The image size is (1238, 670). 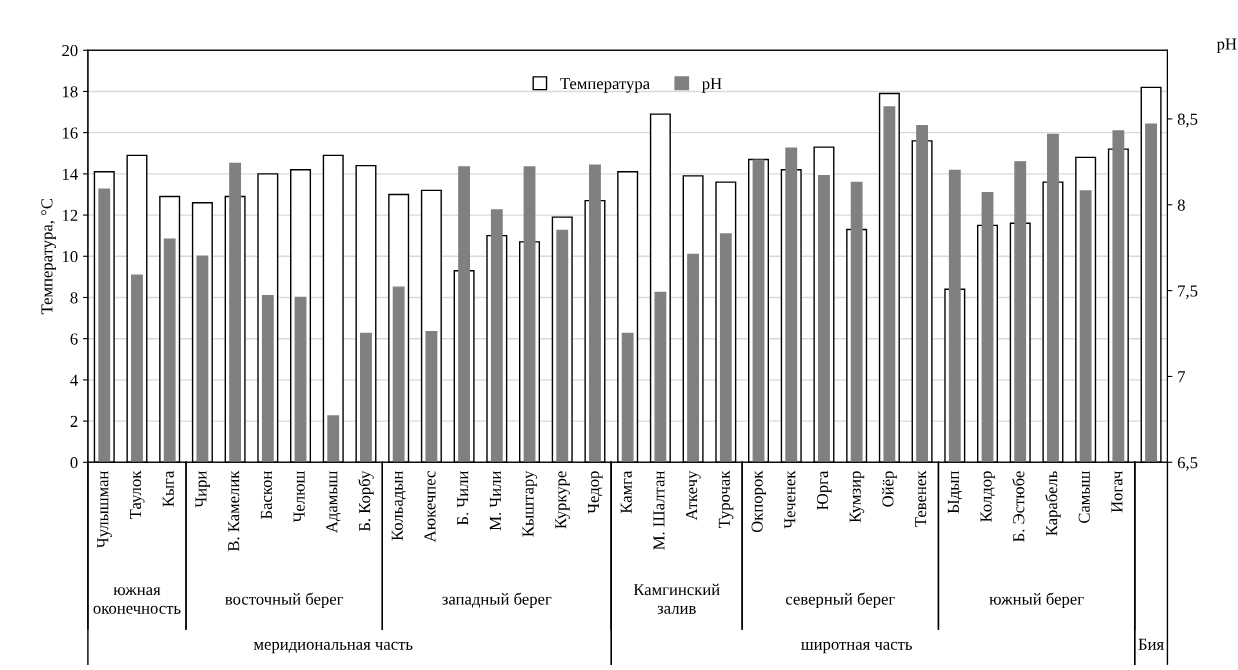 I want to click on x-tick-label: Чеченек, so click(x=790, y=499).